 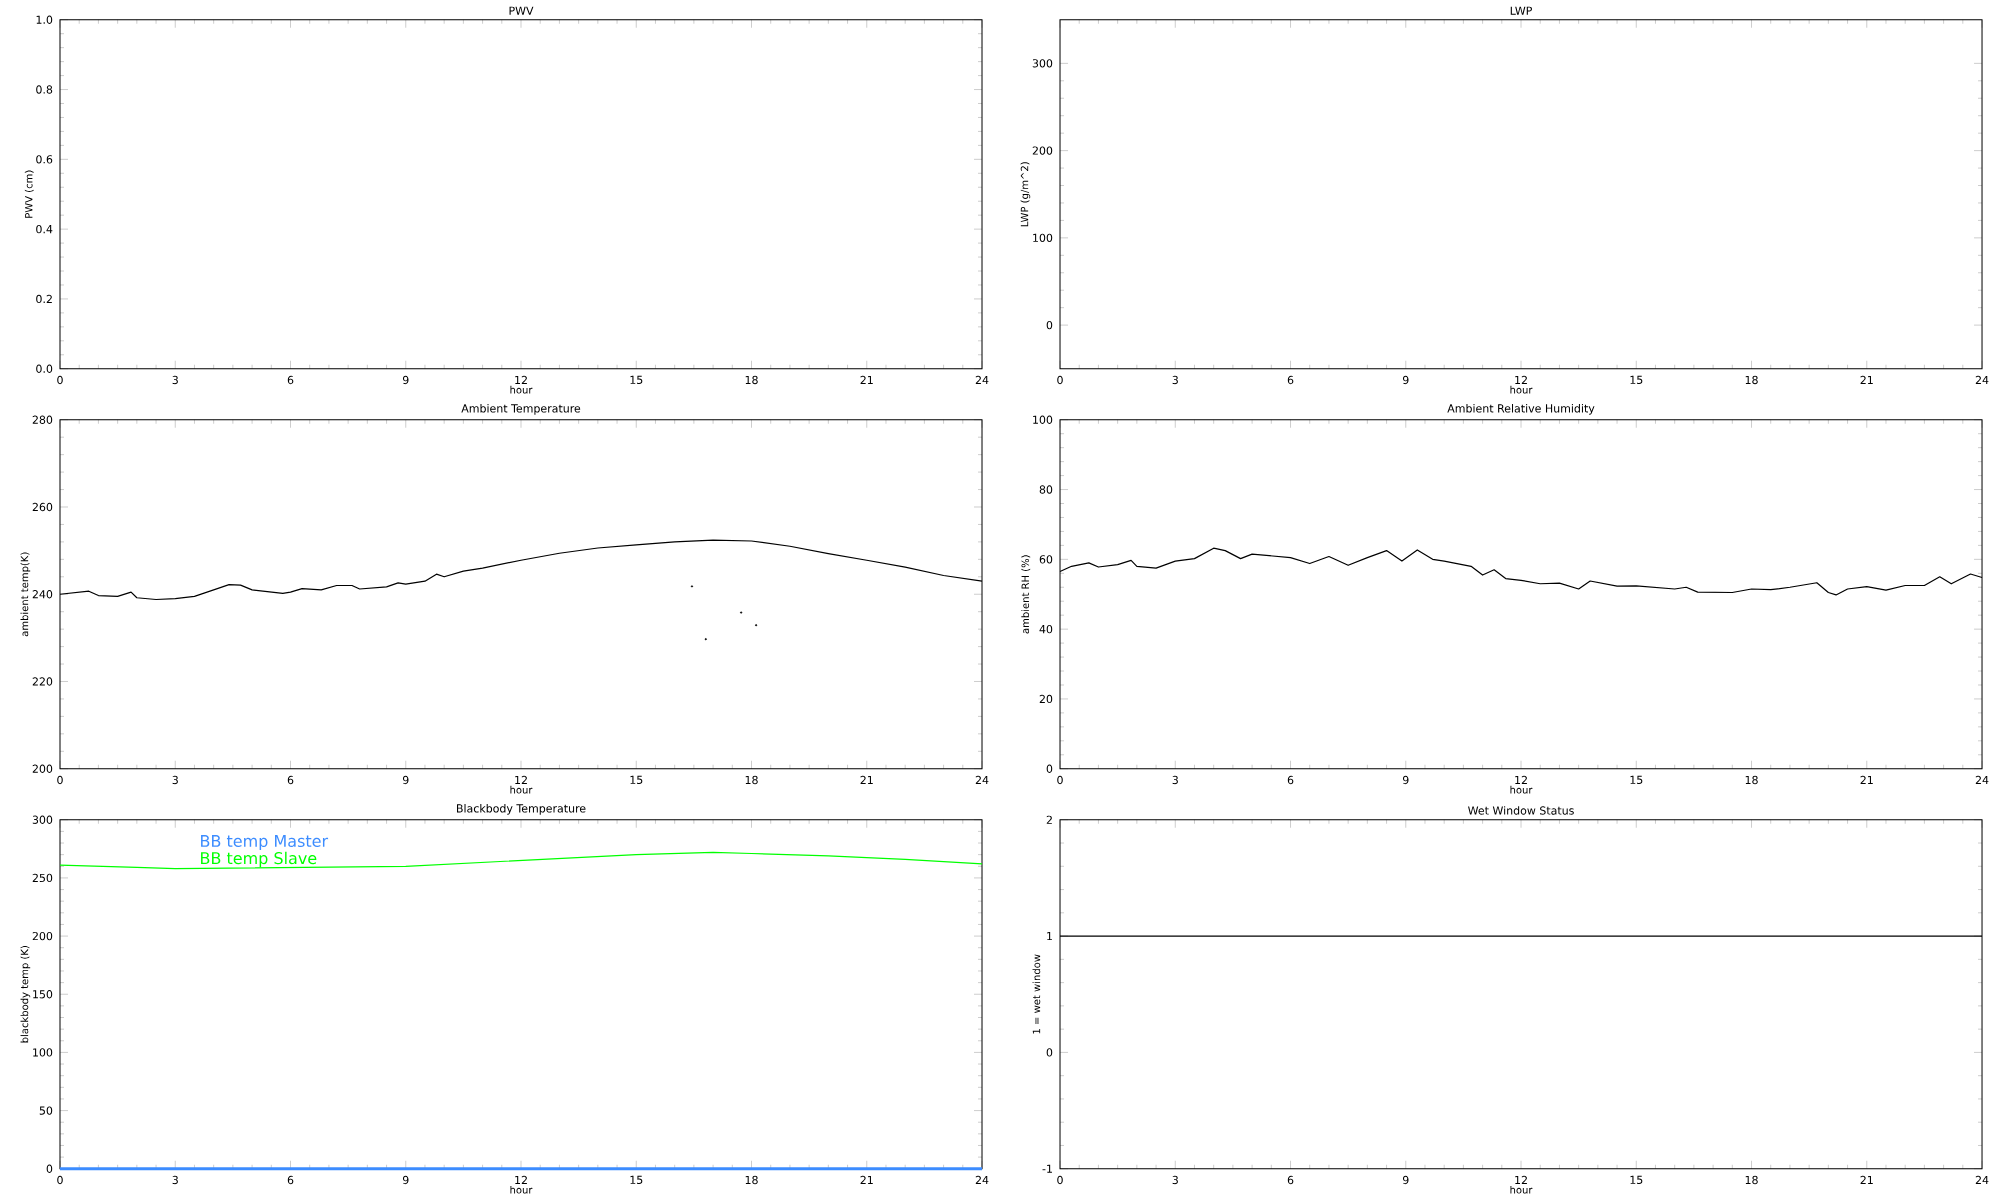 I want to click on y-axis-title: 1 = wet window, so click(x=1036, y=994).